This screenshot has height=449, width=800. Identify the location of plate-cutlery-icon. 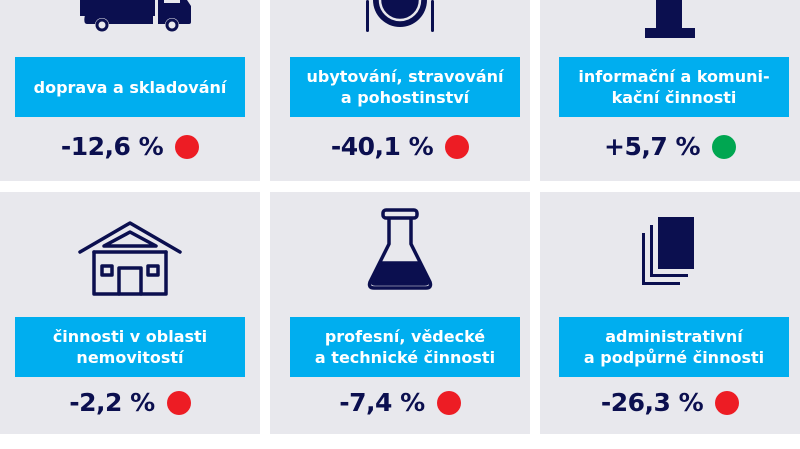
(400, 17).